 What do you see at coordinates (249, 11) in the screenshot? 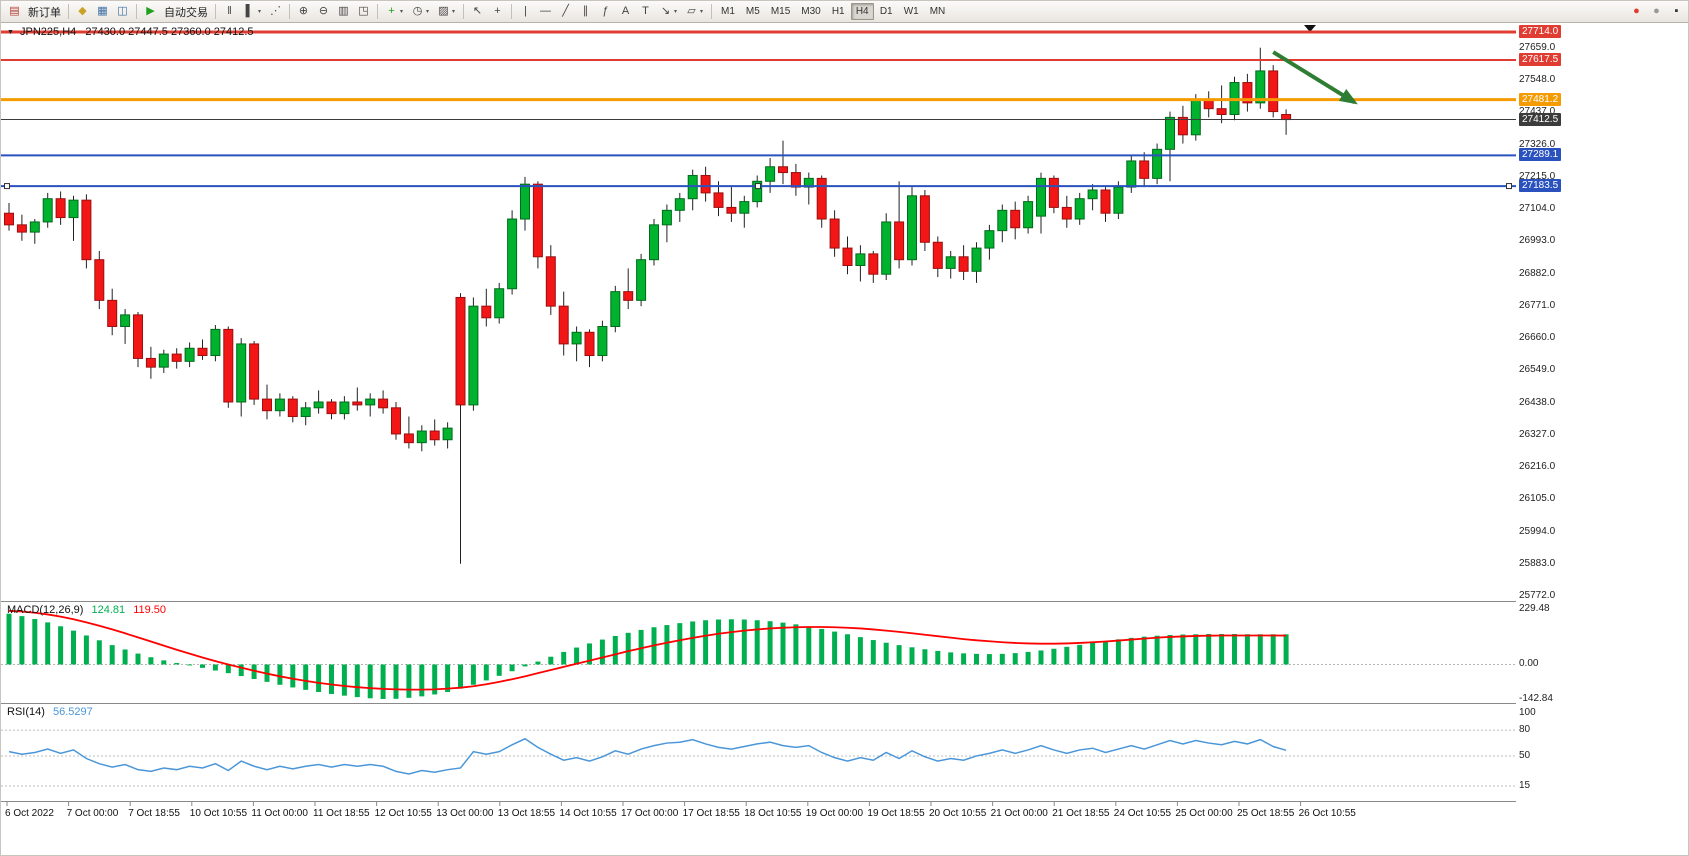
I see `candlestick-icon: ▌` at bounding box center [249, 11].